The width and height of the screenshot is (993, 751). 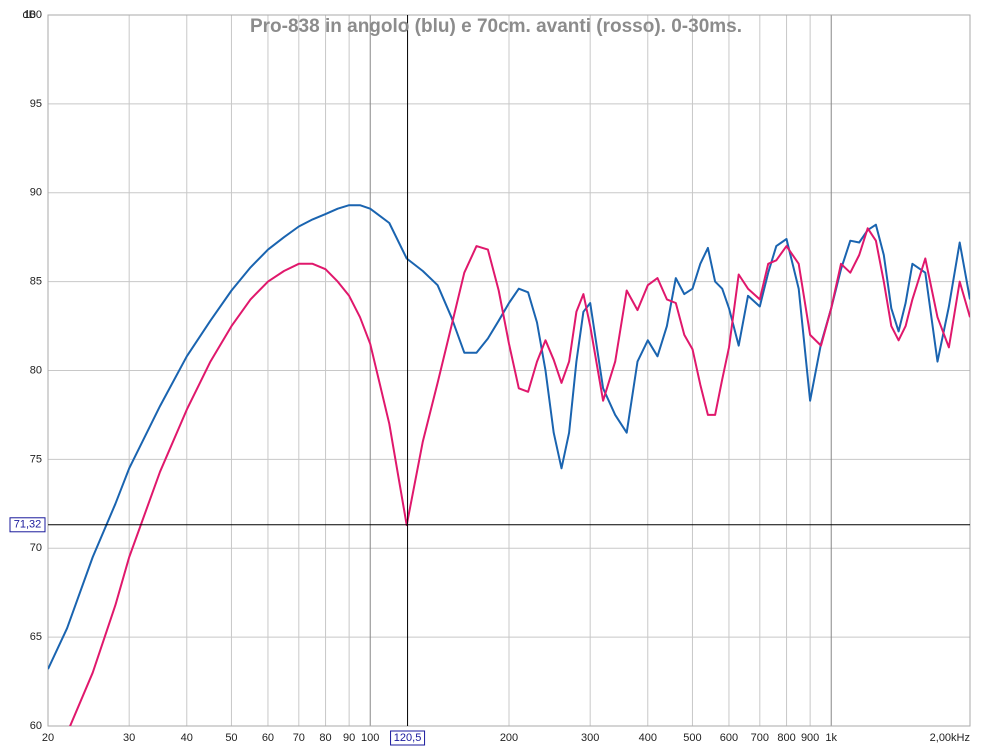 I want to click on x-tick-label: 500, so click(x=692, y=738).